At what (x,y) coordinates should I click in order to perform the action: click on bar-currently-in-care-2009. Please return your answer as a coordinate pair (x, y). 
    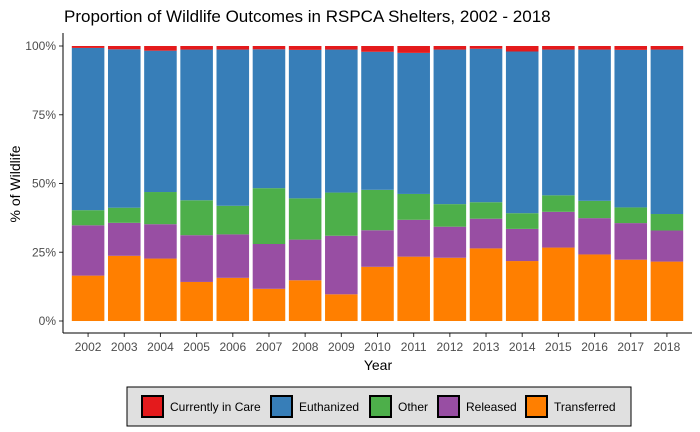
    Looking at the image, I should click on (341, 48).